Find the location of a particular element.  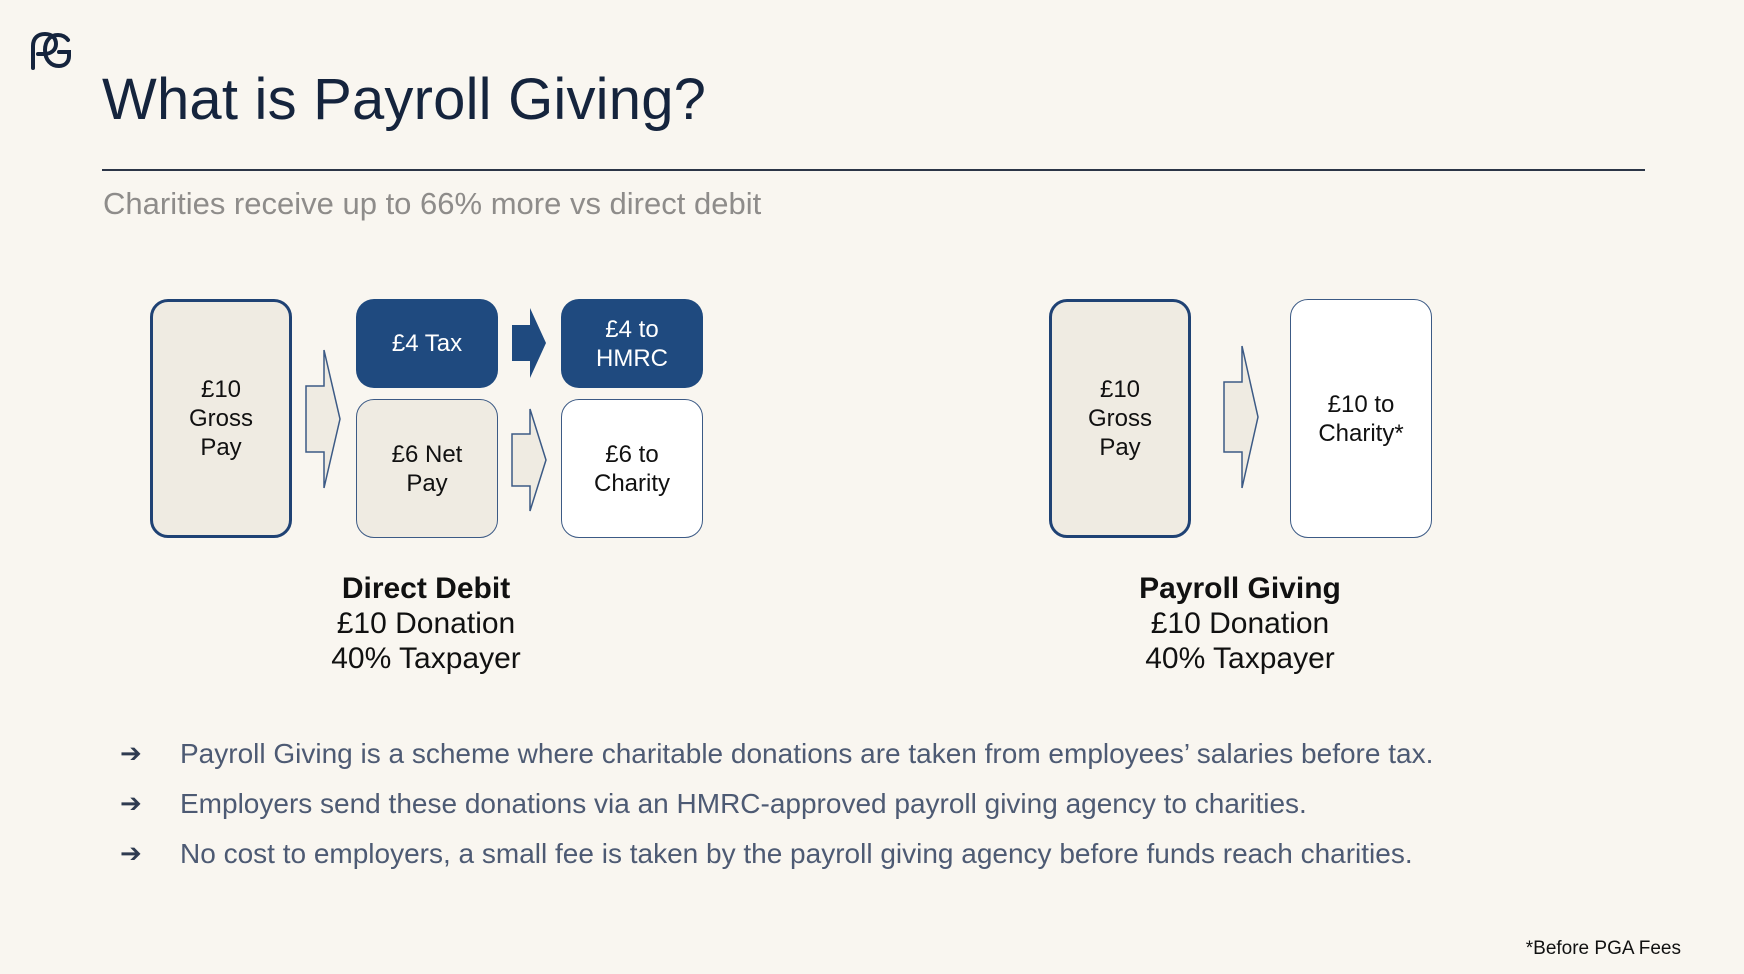

dd-net-pay-box: £6 Net Pay is located at coordinates (427, 468).